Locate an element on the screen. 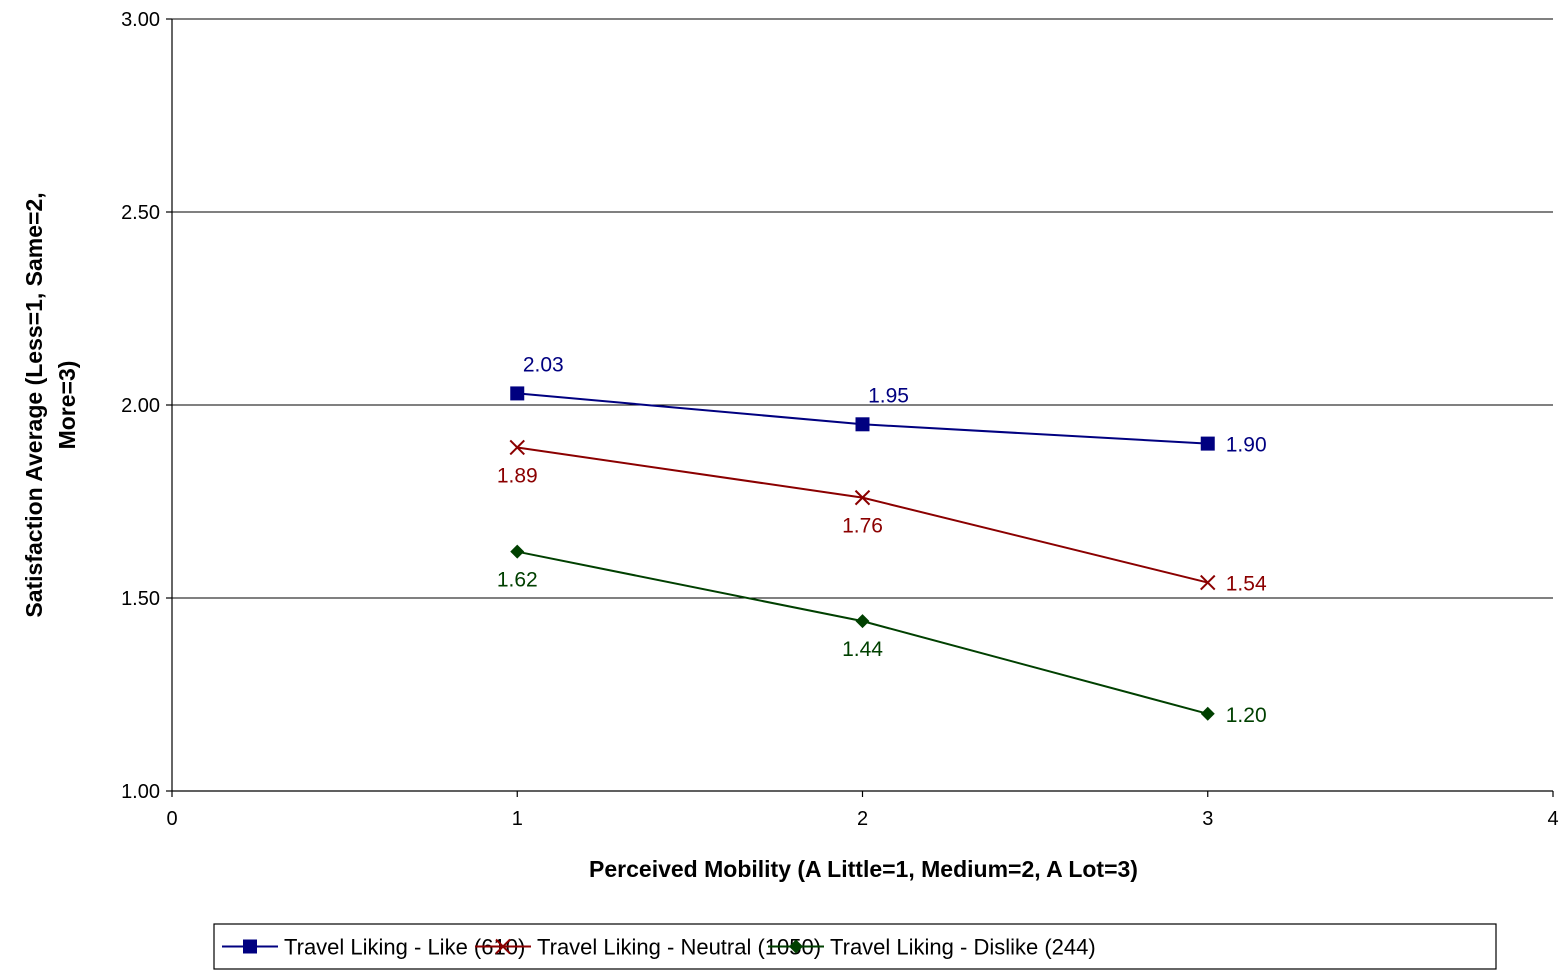 The image size is (1566, 972). data-label: 1.90 is located at coordinates (1246, 445).